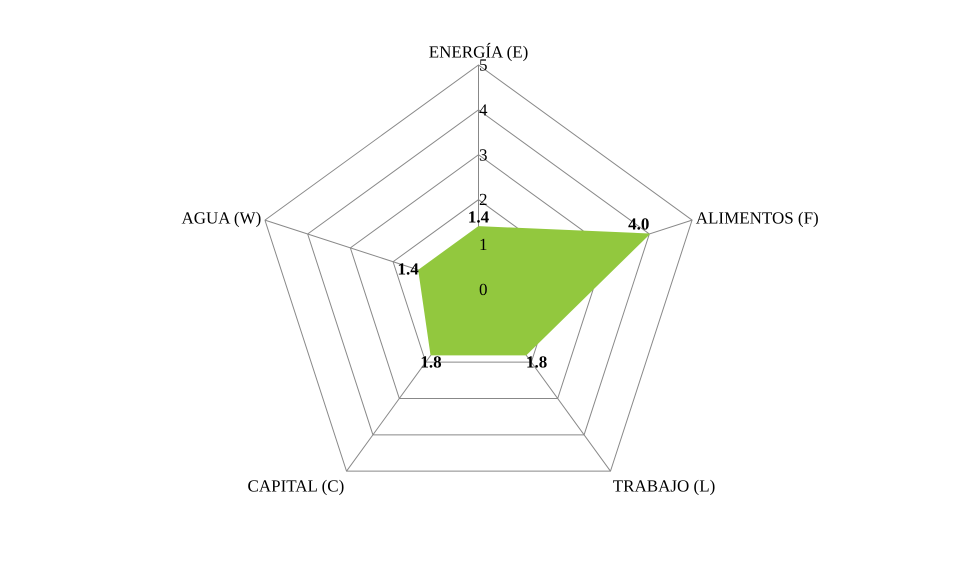  What do you see at coordinates (296, 486) in the screenshot?
I see `spoke-label: CAPITAL (C)` at bounding box center [296, 486].